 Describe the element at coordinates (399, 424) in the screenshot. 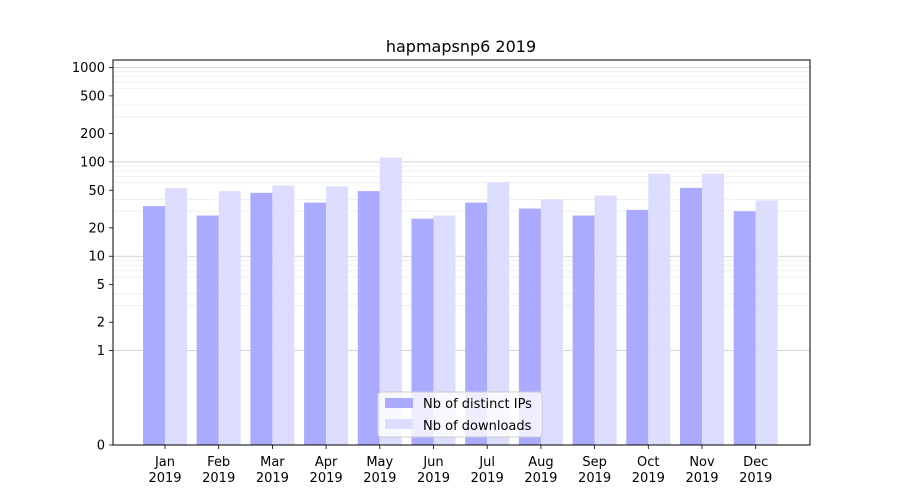

I see `legend-swatch-downloads` at that location.